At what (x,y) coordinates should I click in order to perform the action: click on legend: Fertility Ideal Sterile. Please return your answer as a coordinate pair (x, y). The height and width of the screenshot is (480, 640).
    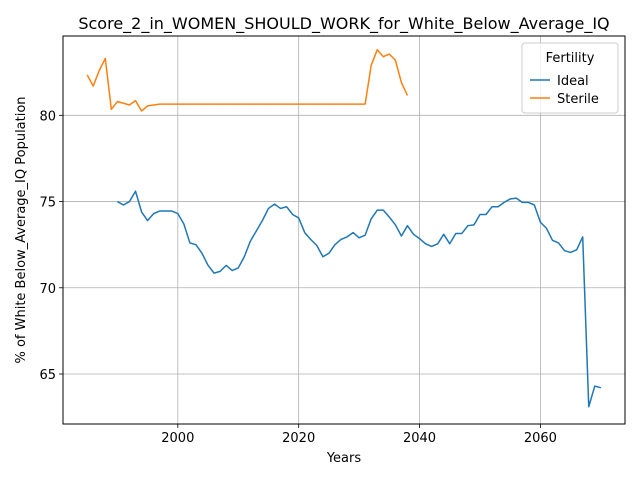
    Looking at the image, I should click on (570, 78).